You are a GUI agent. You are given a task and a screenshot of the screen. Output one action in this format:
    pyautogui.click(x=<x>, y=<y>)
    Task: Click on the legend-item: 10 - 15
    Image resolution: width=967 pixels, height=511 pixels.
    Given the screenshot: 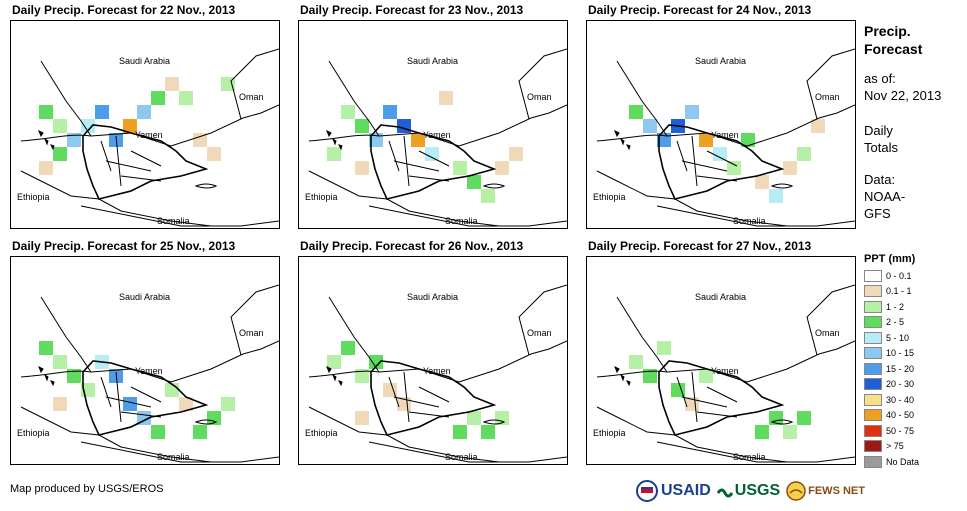 What is the action you would take?
    pyautogui.click(x=891, y=354)
    